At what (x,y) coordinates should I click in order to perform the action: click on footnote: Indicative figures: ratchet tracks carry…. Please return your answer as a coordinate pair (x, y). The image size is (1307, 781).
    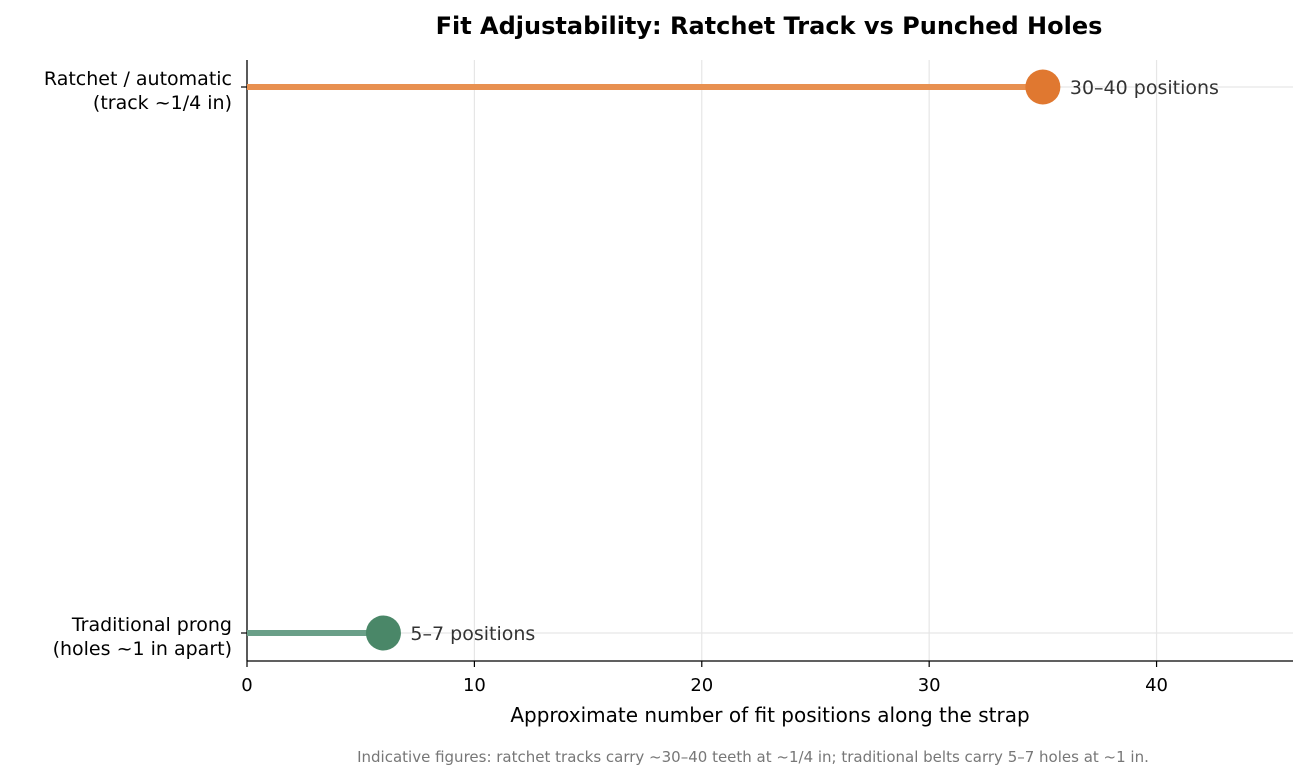
    Looking at the image, I should click on (753, 757).